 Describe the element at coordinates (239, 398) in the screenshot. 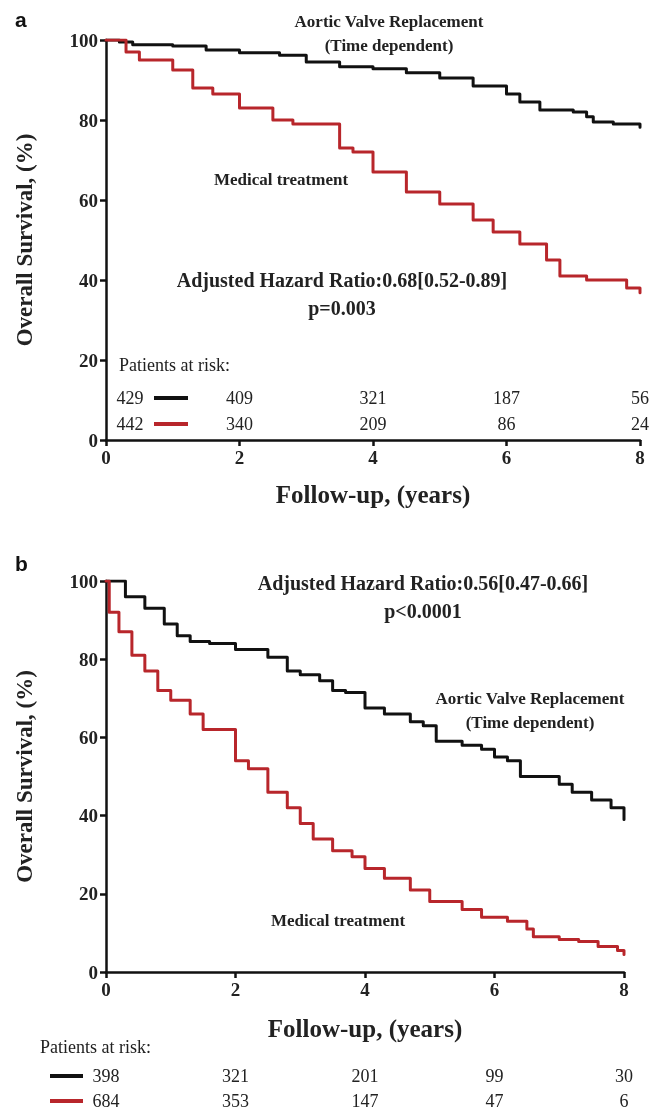

I see `annotation: 409` at that location.